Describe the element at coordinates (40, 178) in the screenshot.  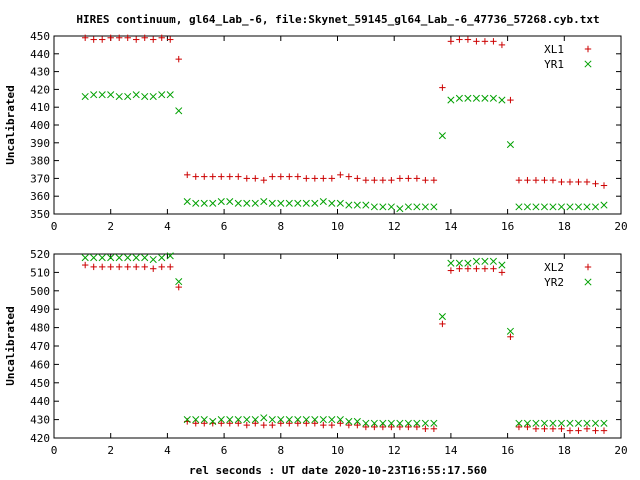
I see `y-tick-label: 370` at that location.